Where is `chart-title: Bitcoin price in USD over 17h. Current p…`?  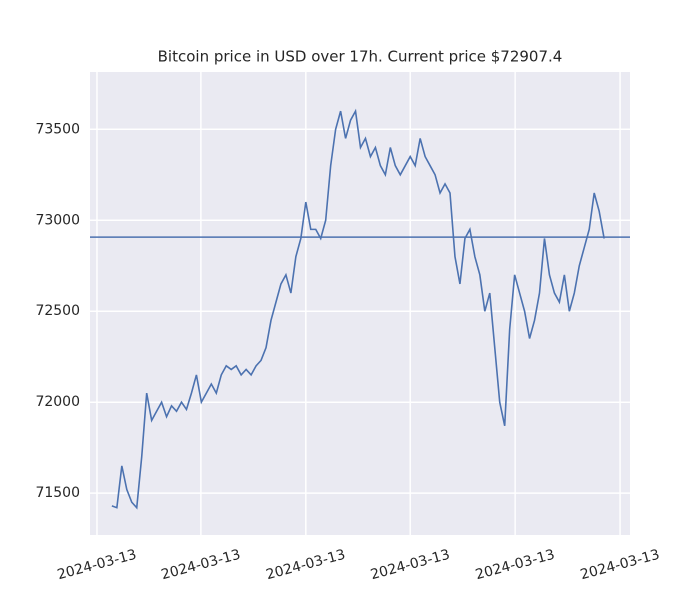
chart-title: Bitcoin price in USD over 17h. Current p… is located at coordinates (360, 57).